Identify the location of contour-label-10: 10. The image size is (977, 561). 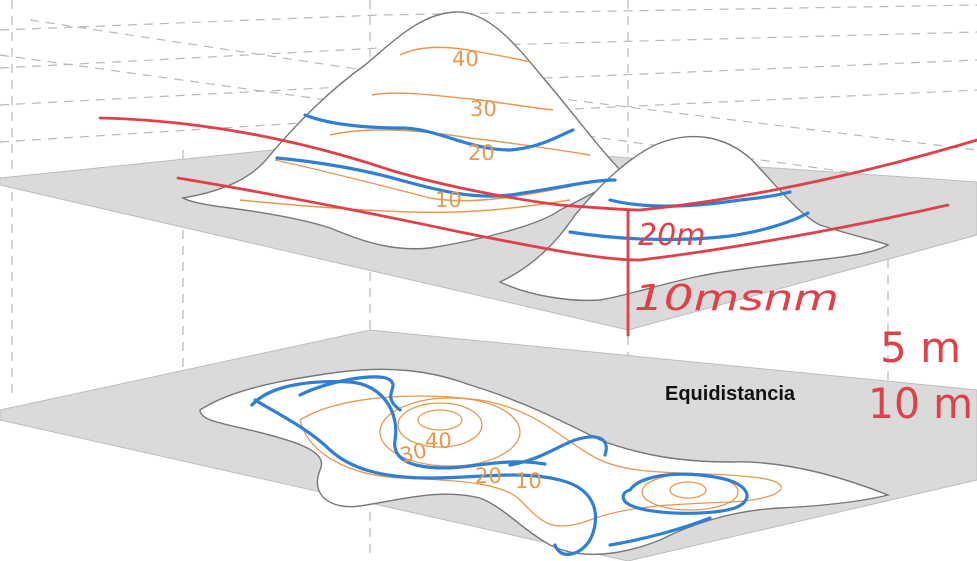
(448, 200).